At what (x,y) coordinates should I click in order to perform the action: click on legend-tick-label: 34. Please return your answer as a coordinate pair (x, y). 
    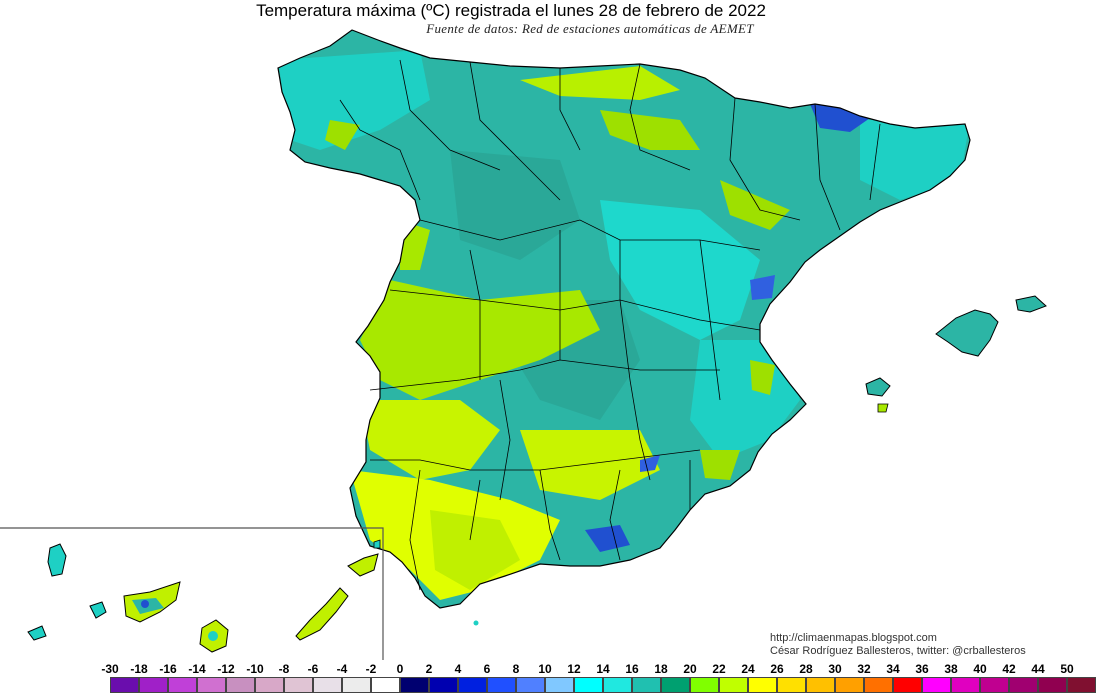
    Looking at the image, I should click on (893, 669).